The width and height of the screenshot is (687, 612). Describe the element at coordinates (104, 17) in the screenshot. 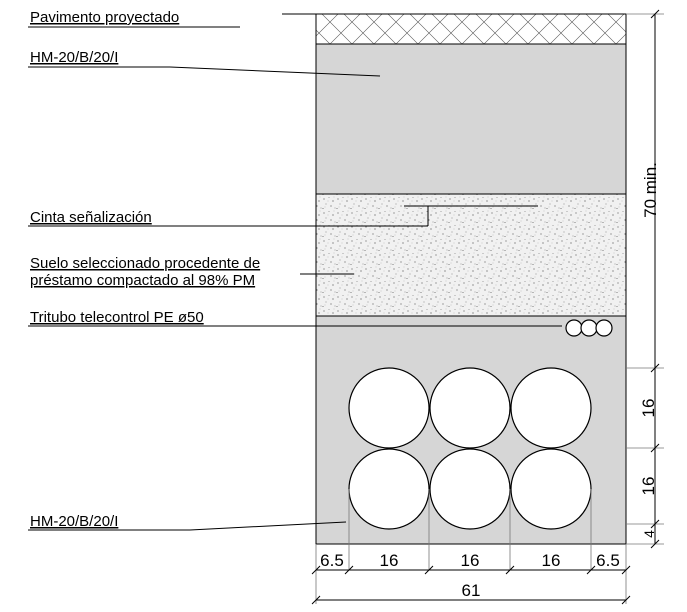

I see `label-pavimento: Pavimento proyectado` at that location.